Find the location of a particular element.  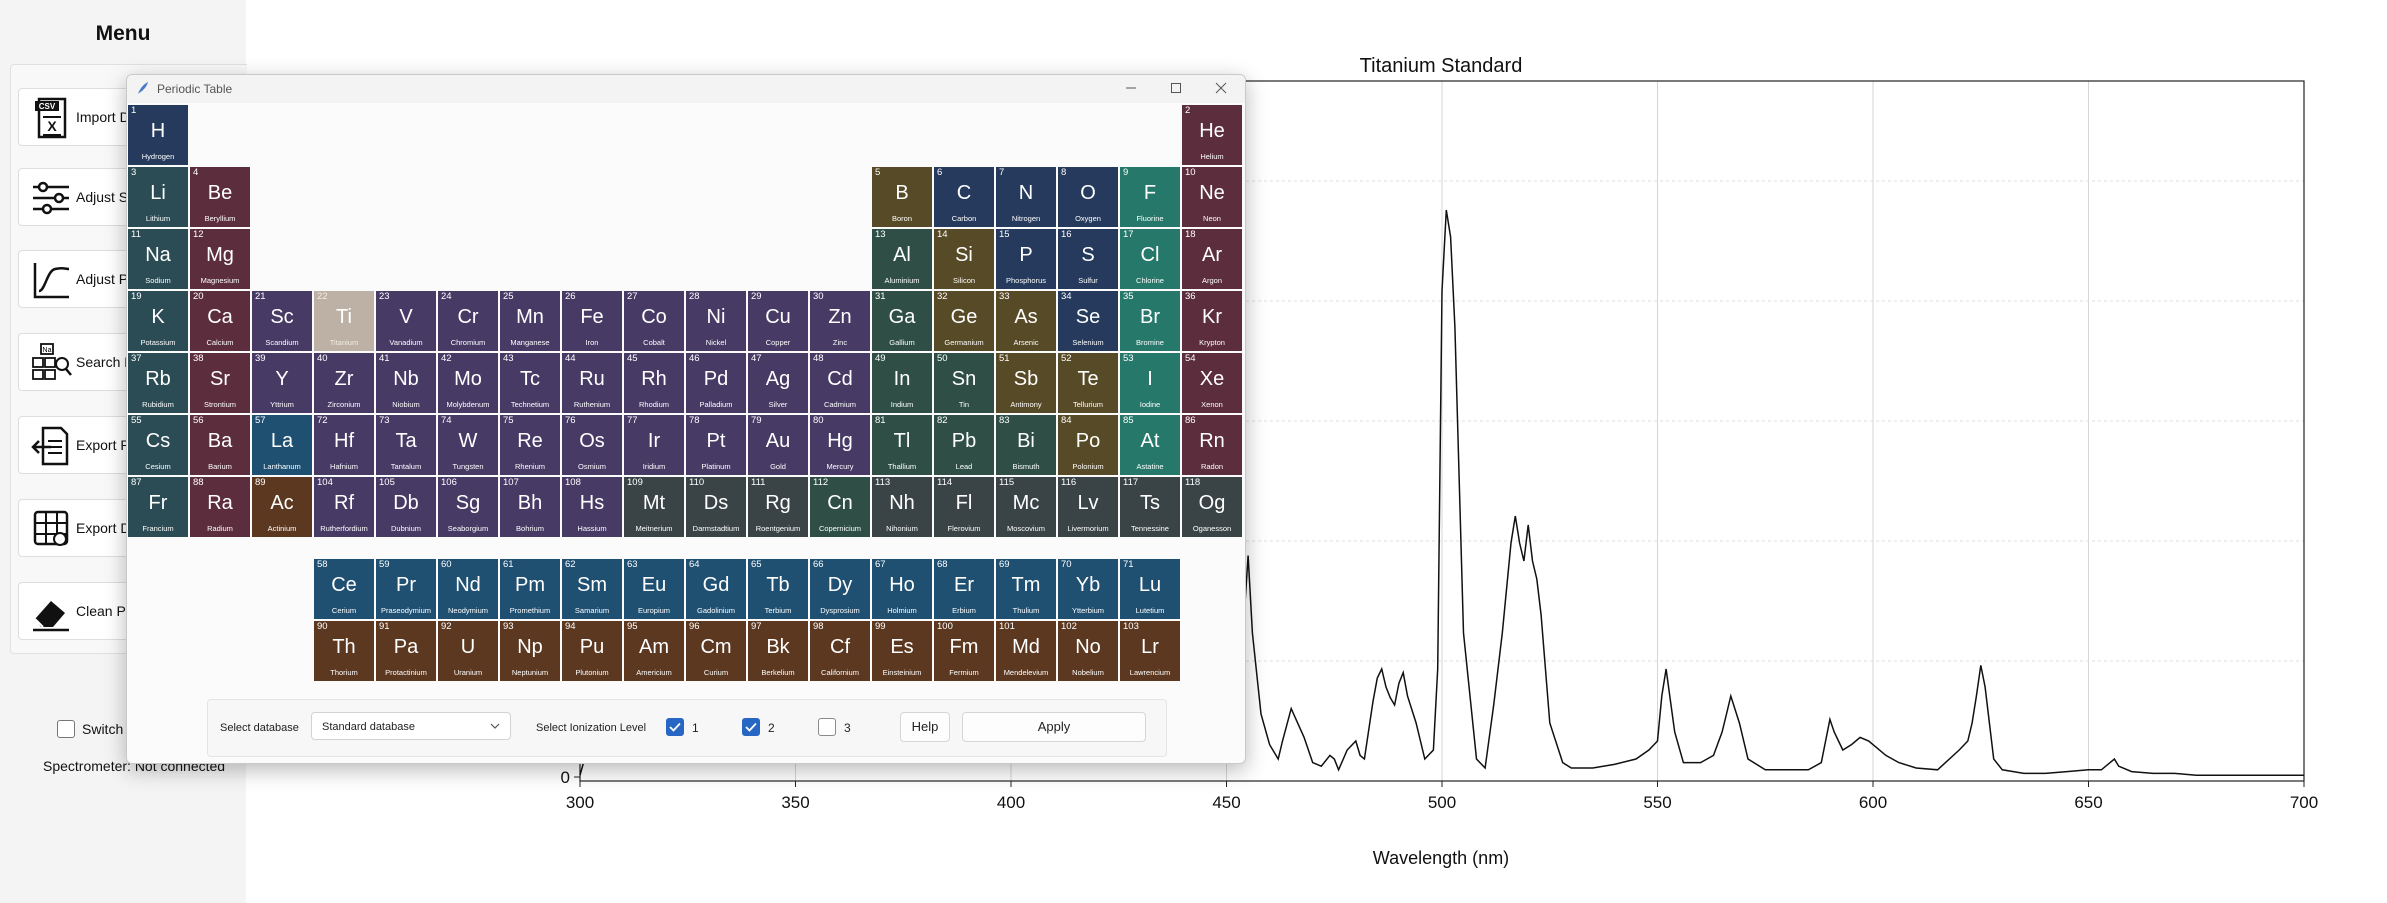

element-tile-te: 52 Te Tellurium is located at coordinates (1088, 383).